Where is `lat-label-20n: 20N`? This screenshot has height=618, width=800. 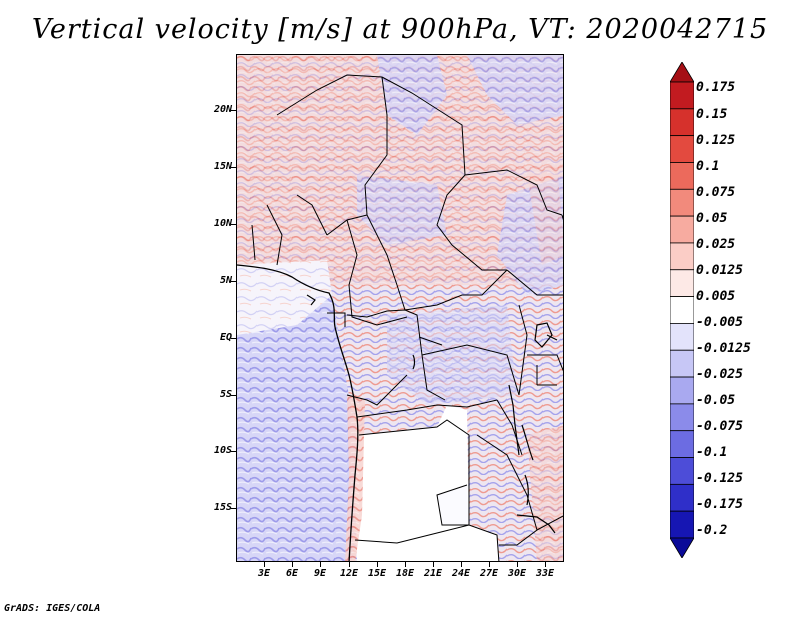
lat-label-20n: 20N is located at coordinates (222, 109).